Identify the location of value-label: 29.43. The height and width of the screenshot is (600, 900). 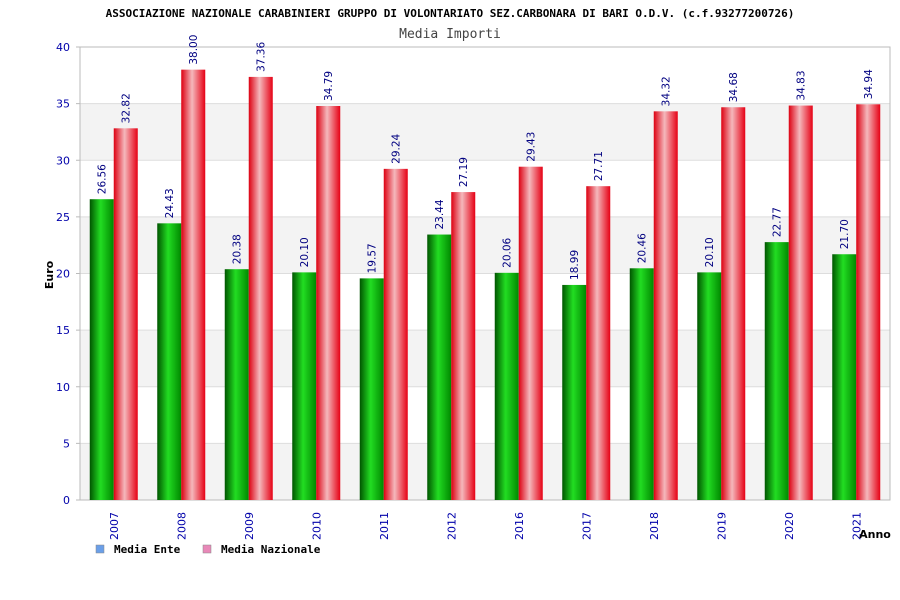
(532, 147).